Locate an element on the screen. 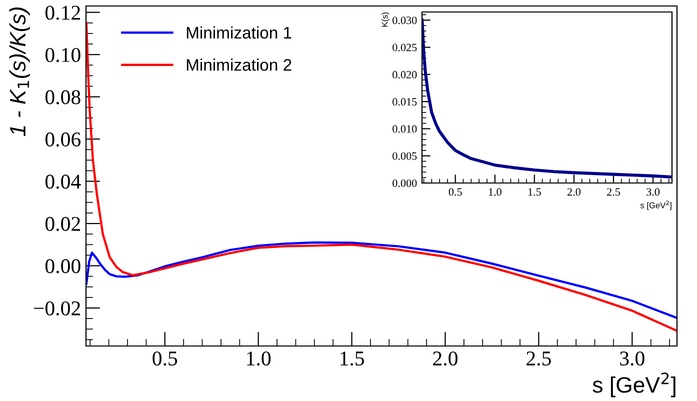  legend-label: Minimization 2 is located at coordinates (239, 64).